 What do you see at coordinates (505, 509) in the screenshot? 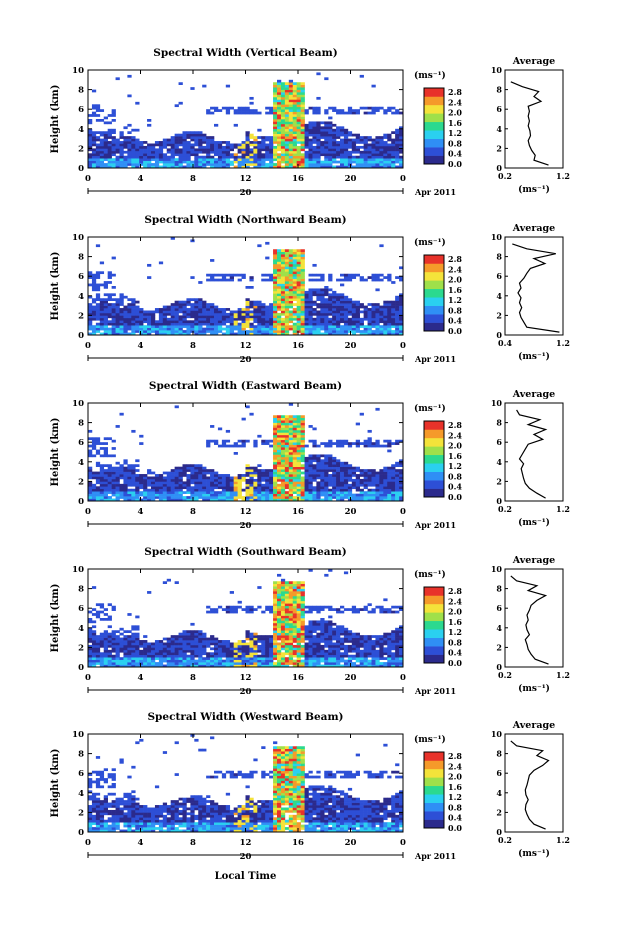
I see `profile-x-tick-label: 0.2` at bounding box center [505, 509].